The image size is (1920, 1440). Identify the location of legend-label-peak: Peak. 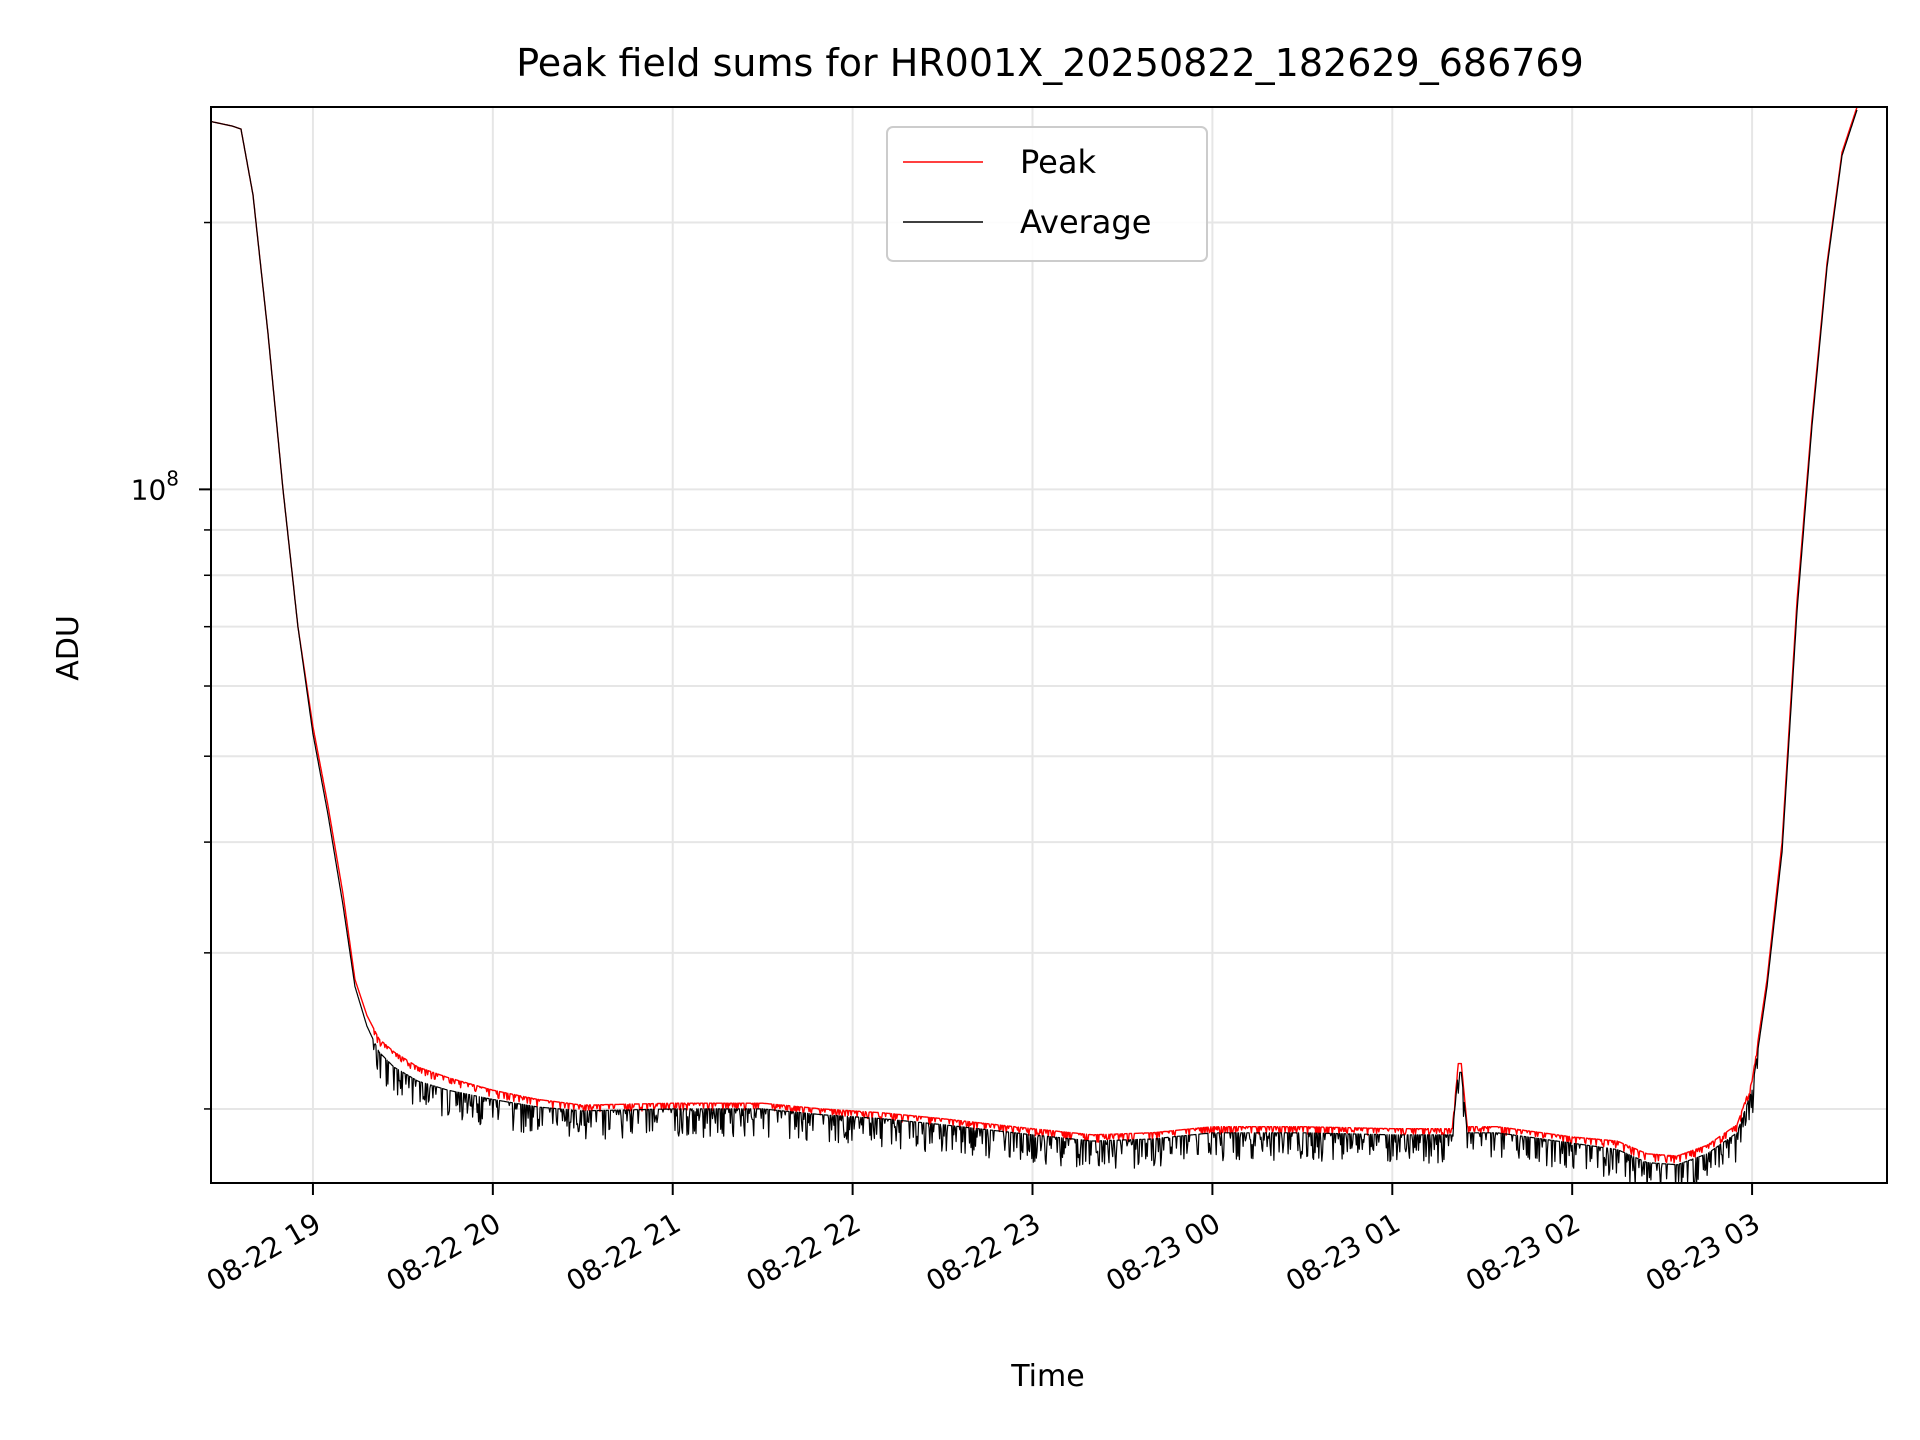
(1058, 162).